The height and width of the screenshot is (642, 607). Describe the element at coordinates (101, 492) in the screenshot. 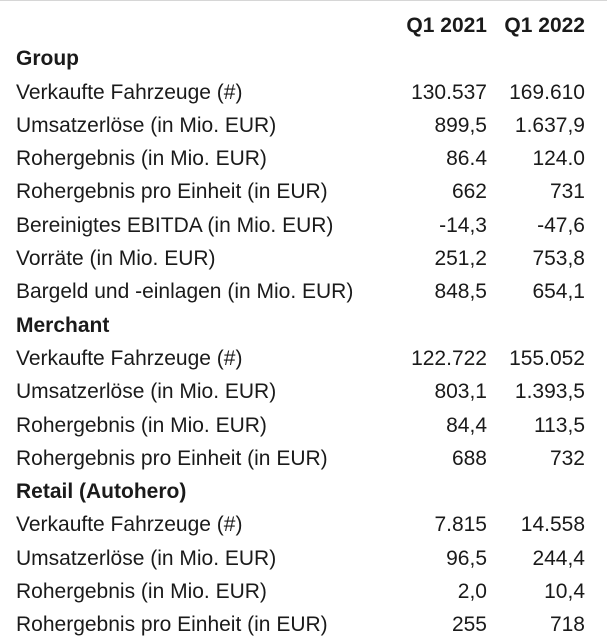

I see `section-title: Retail (Autohero)` at that location.